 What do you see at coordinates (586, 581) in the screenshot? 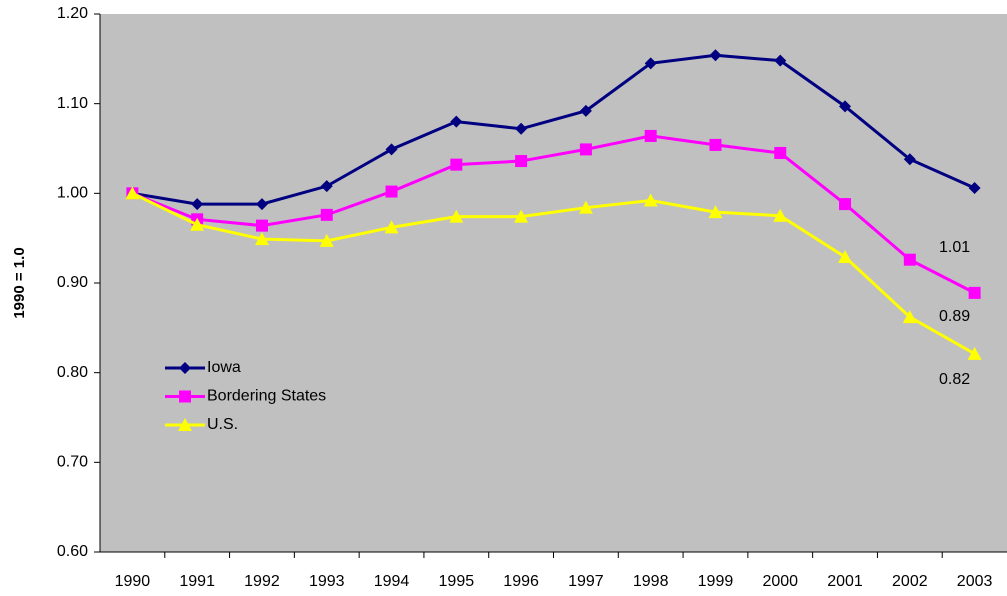
I see `x-tick-label: 1997` at bounding box center [586, 581].